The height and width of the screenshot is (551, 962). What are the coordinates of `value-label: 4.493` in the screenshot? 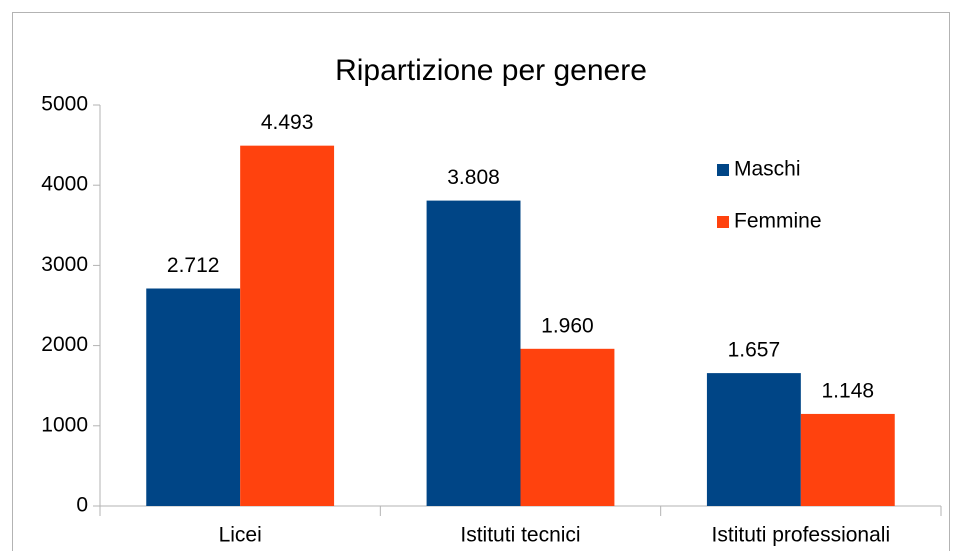 It's located at (287, 122).